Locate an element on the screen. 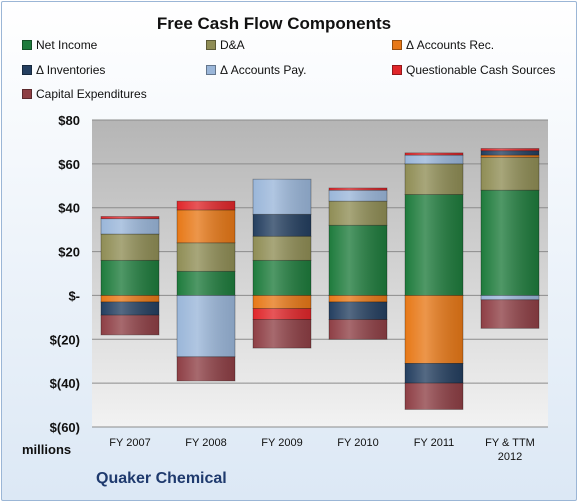 The width and height of the screenshot is (578, 502). x-tick-label: FY 2008 is located at coordinates (205, 443).